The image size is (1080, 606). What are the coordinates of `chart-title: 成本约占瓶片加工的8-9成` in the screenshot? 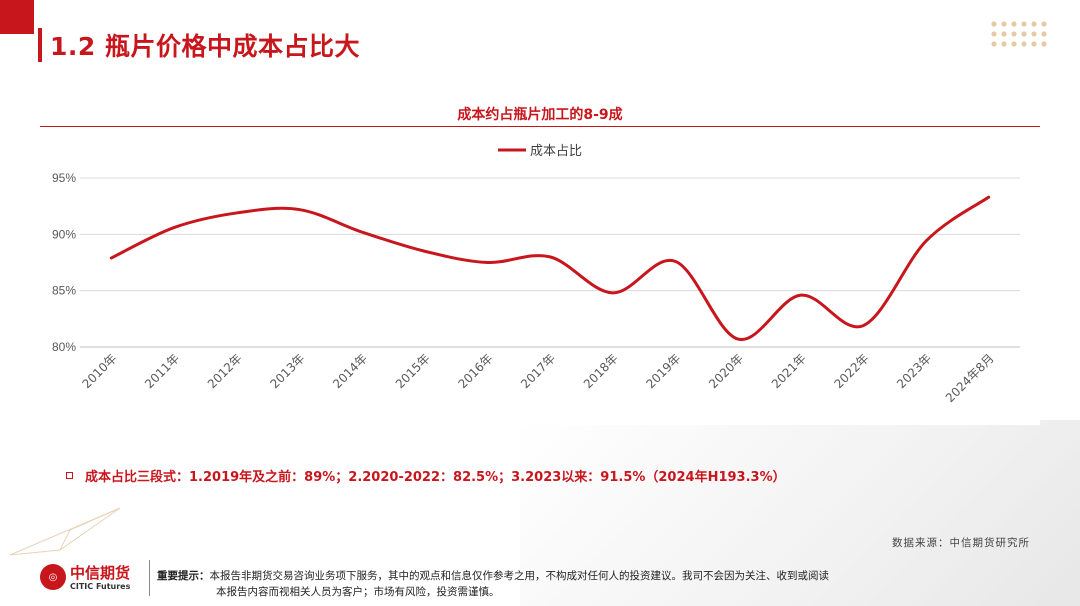 It's located at (540, 115).